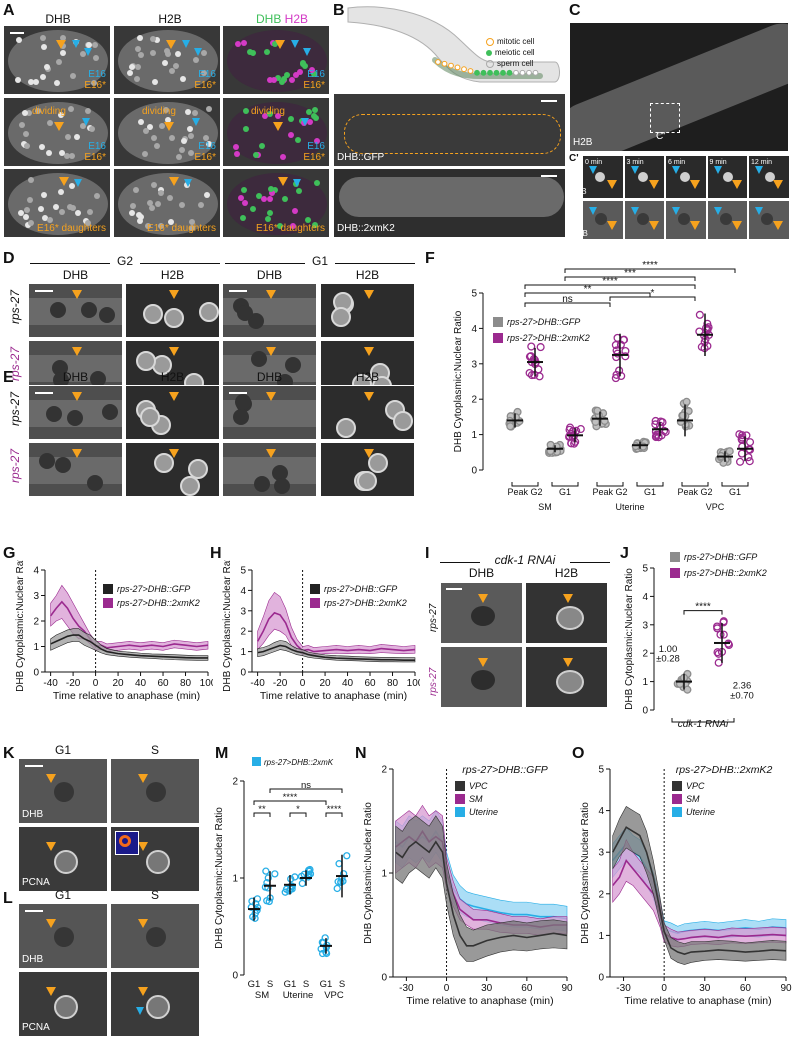 This screenshot has width=795, height=1037. What do you see at coordinates (75, 412) in the screenshot?
I see `panel-E-image` at bounding box center [75, 412].